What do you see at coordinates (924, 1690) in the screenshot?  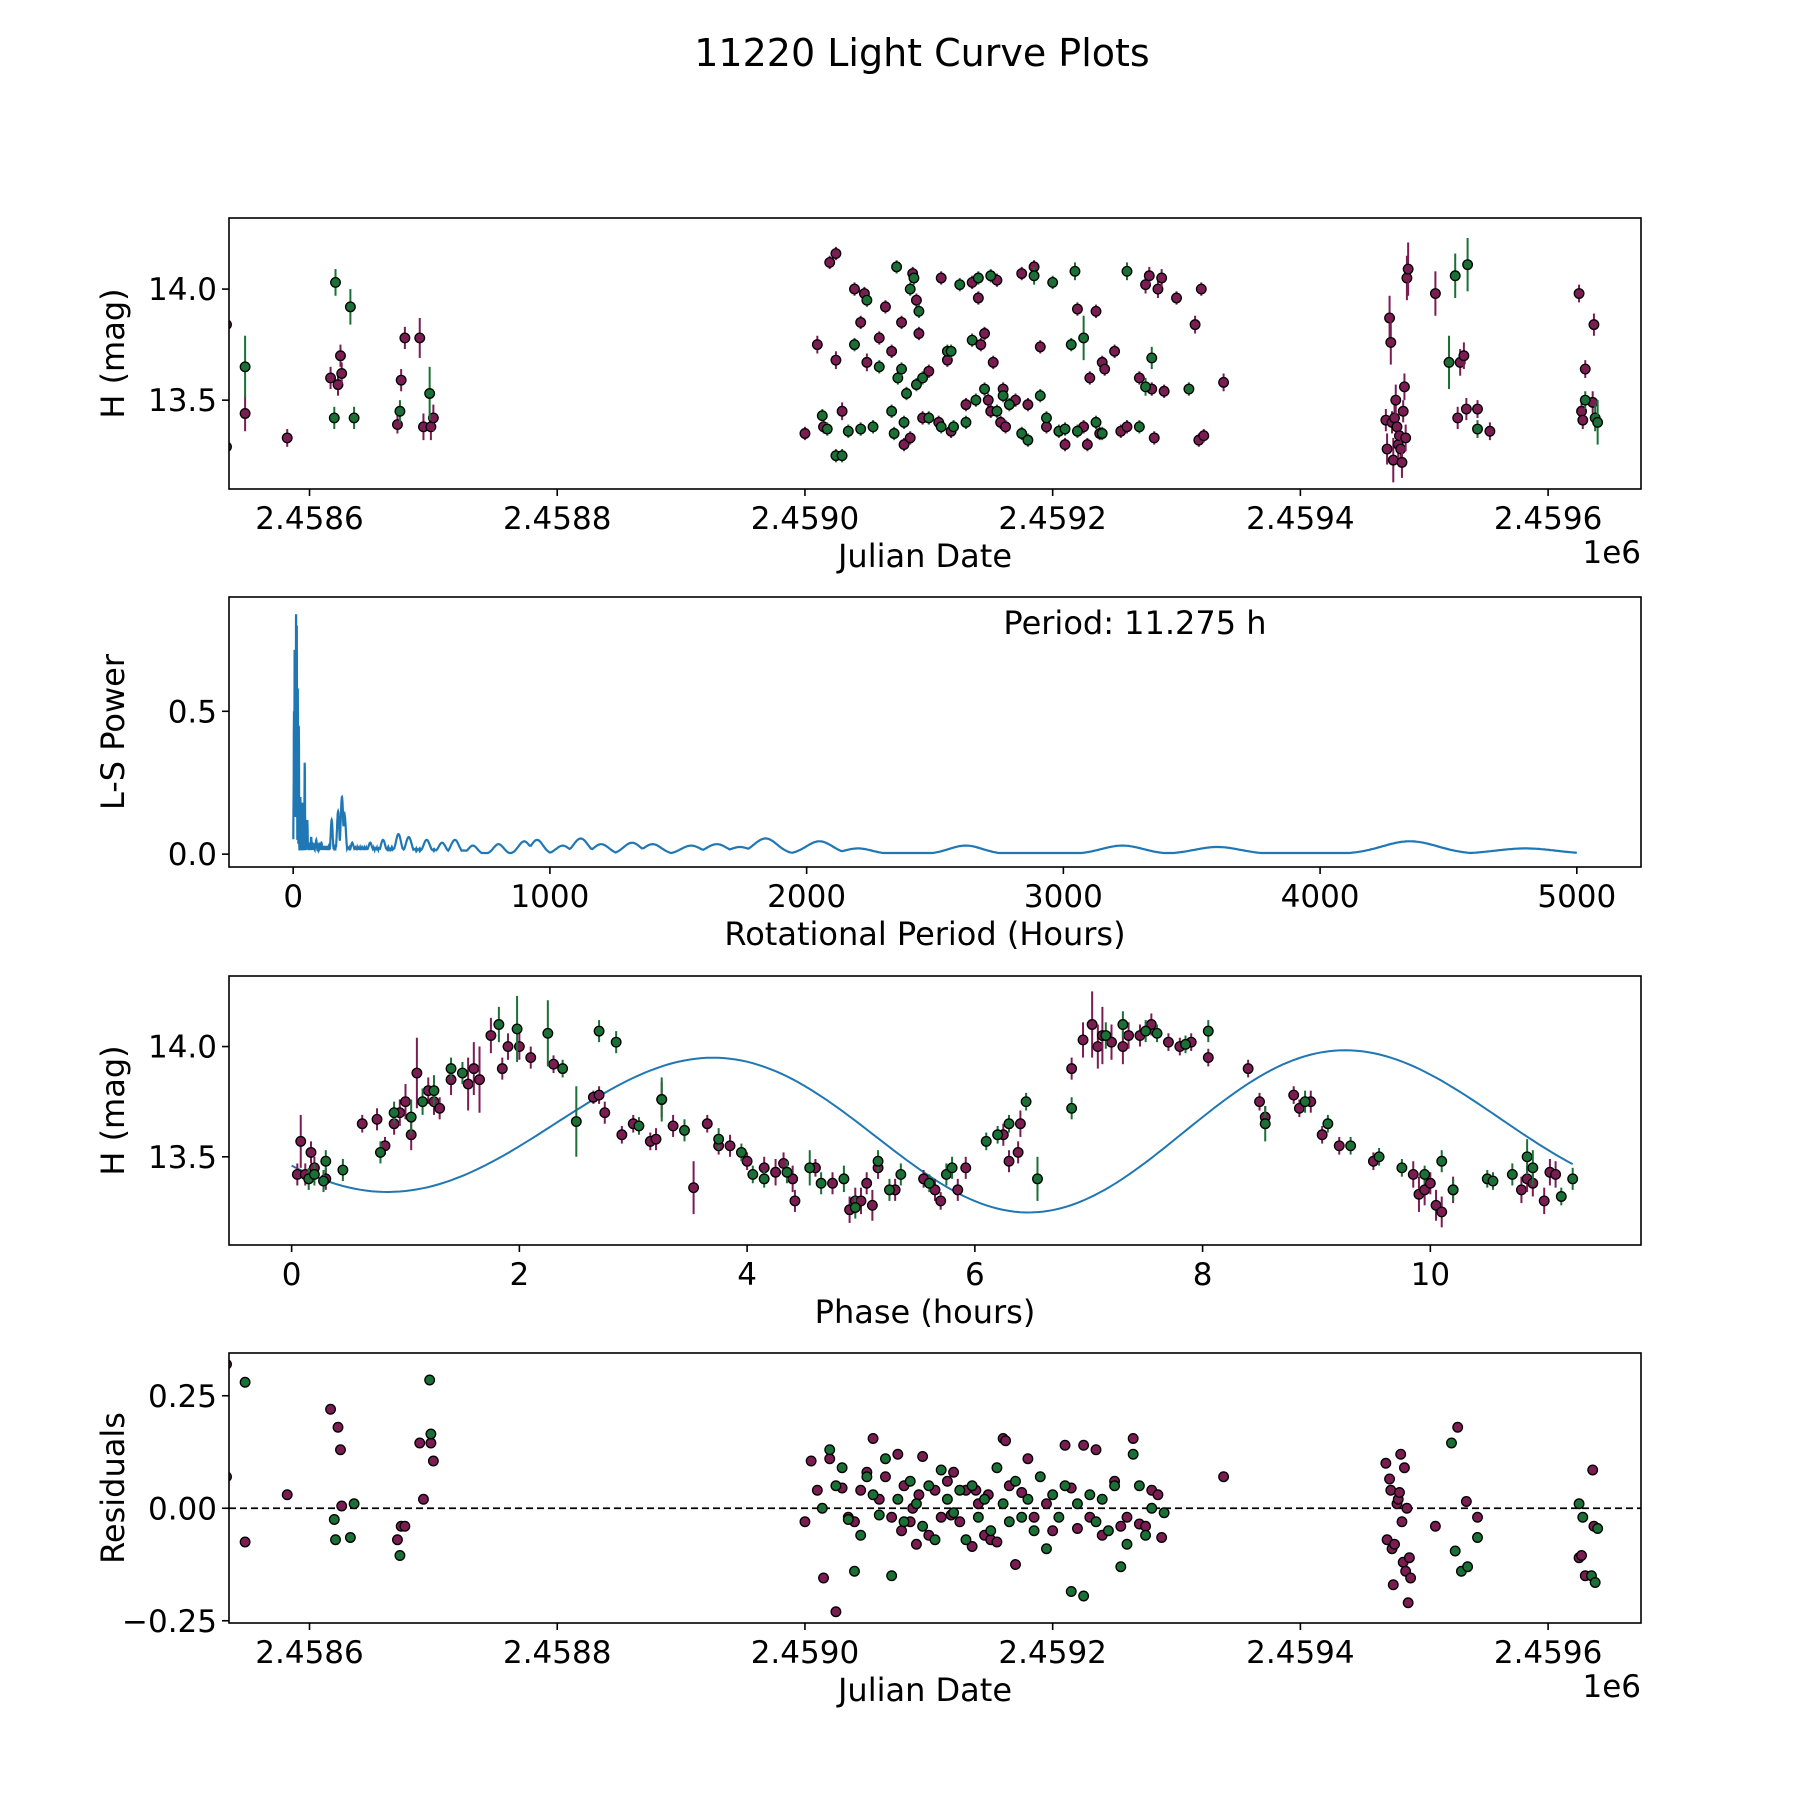 I see `x-axis-label: Julian Date` at bounding box center [924, 1690].